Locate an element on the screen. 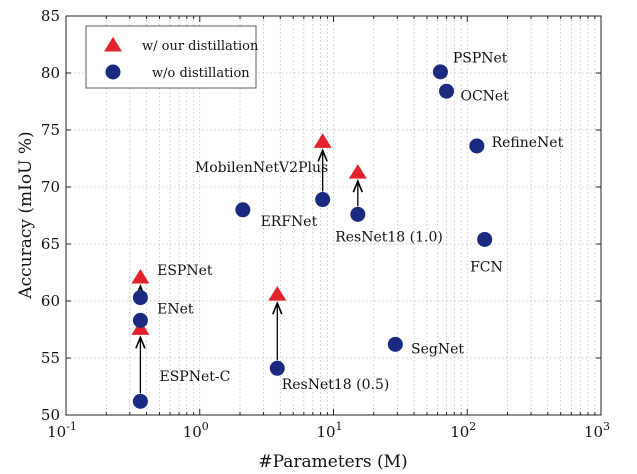  point-label: OCNet is located at coordinates (484, 96).